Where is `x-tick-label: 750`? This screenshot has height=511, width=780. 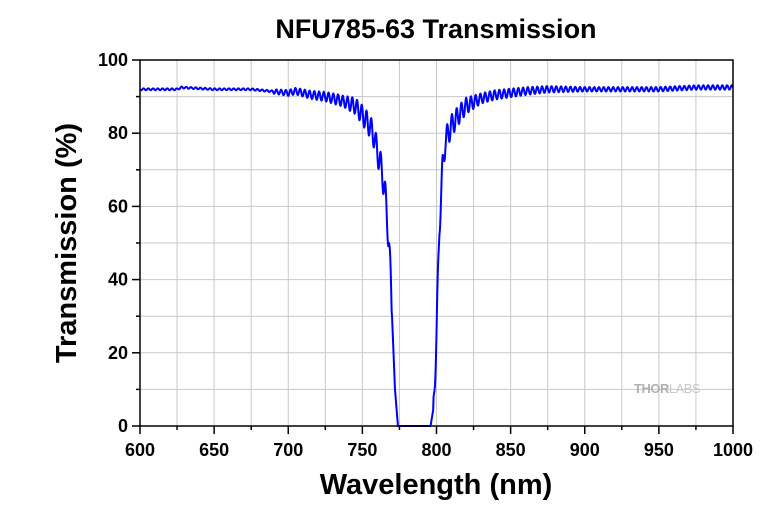
x-tick-label: 750 is located at coordinates (362, 450).